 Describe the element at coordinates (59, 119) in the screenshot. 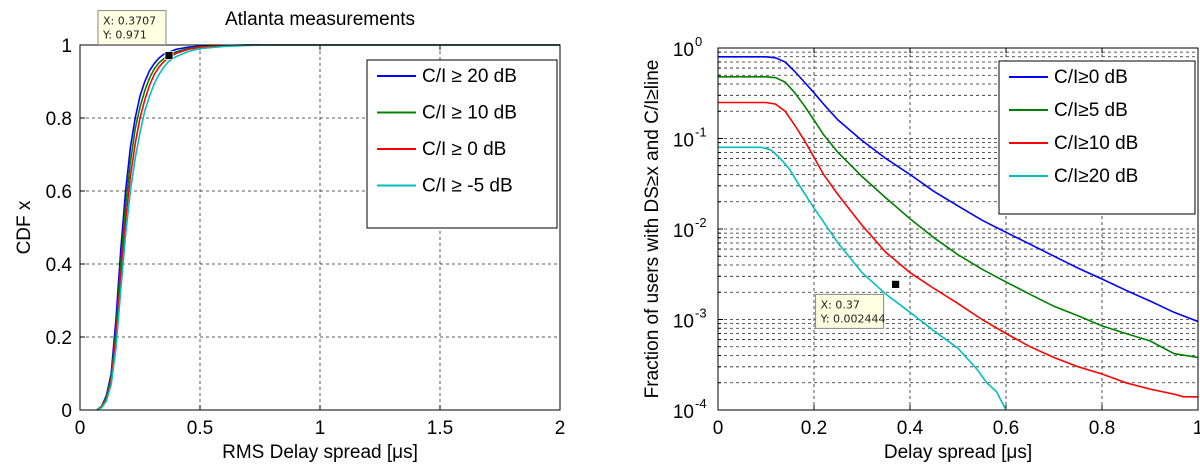

I see `y-tick-label: 0.8` at that location.